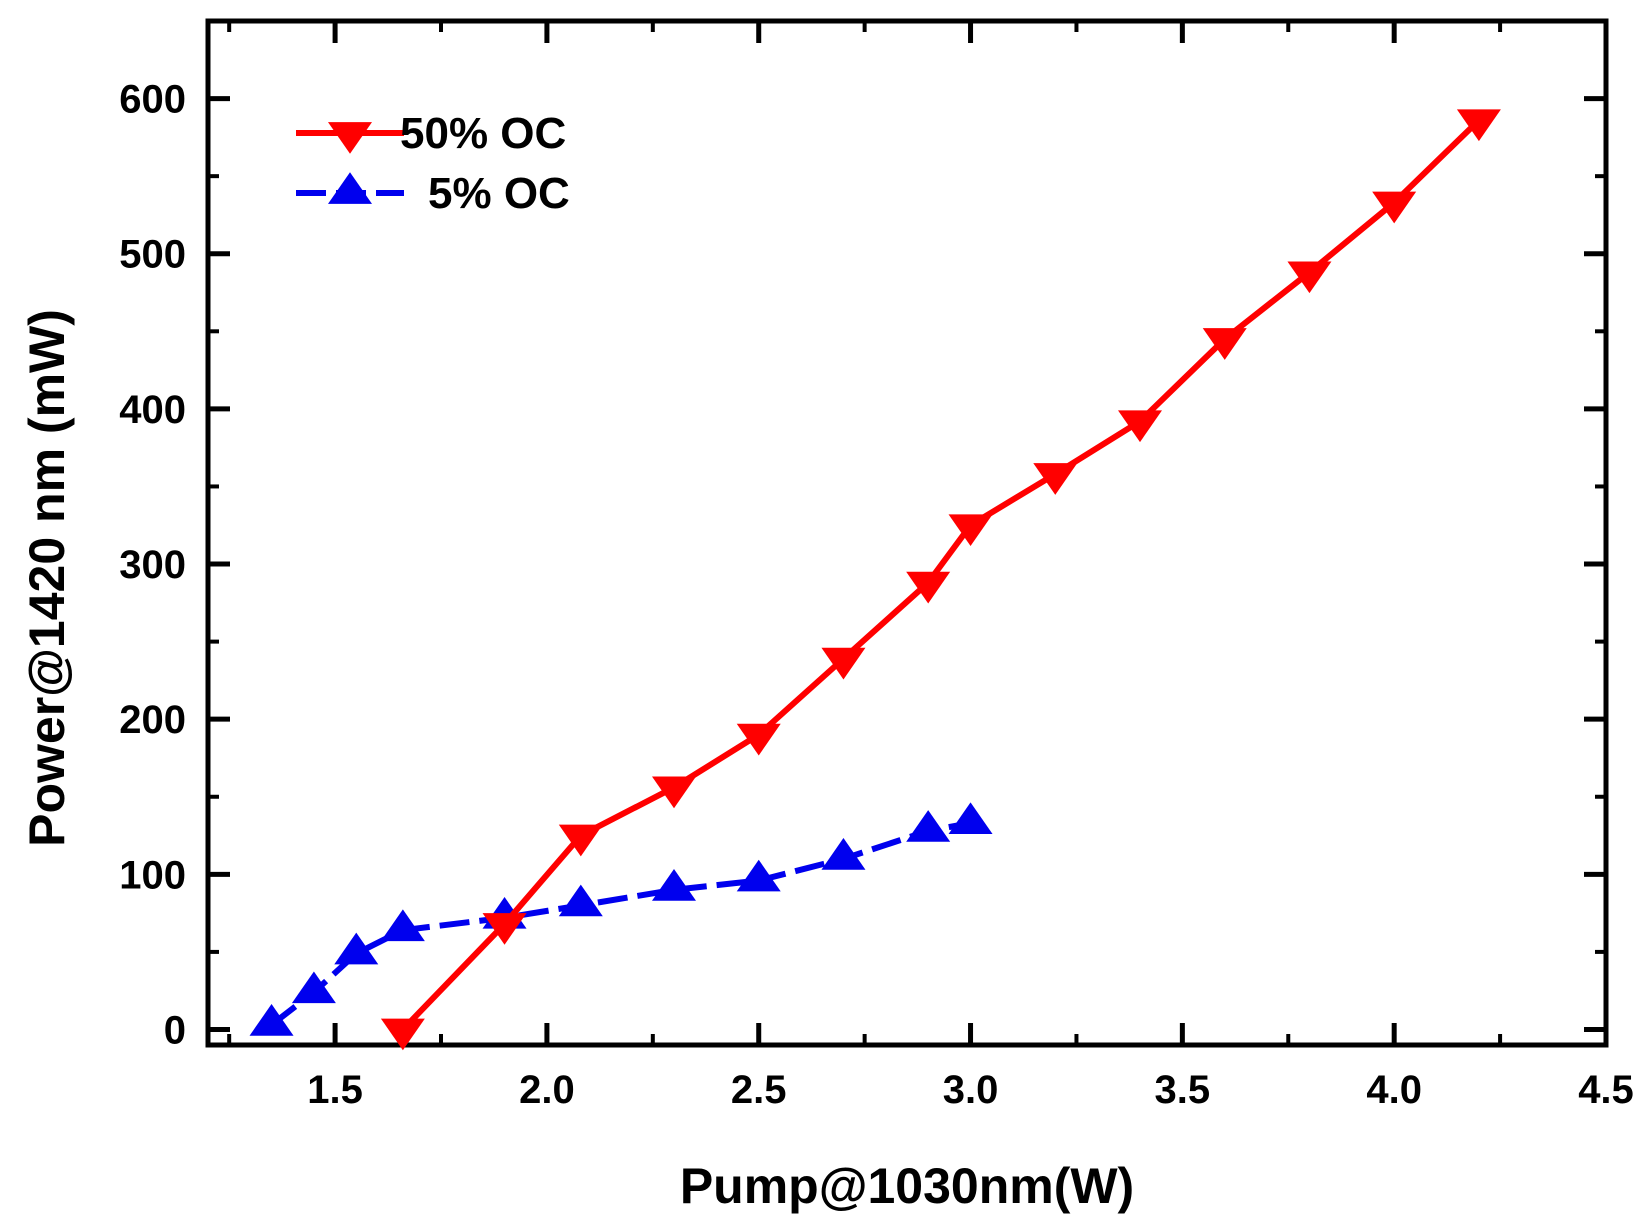  What do you see at coordinates (971, 1090) in the screenshot?
I see `x-tick-label: 3.0` at bounding box center [971, 1090].